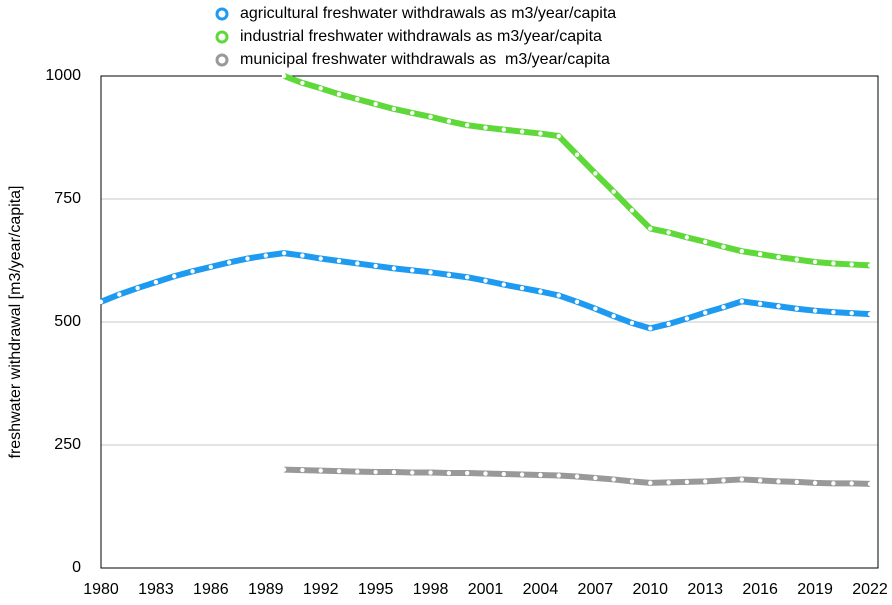 The width and height of the screenshot is (892, 605). Describe the element at coordinates (15, 322) in the screenshot. I see `y-axis-label: freshwater withdrawal [m3/year/capita]` at that location.